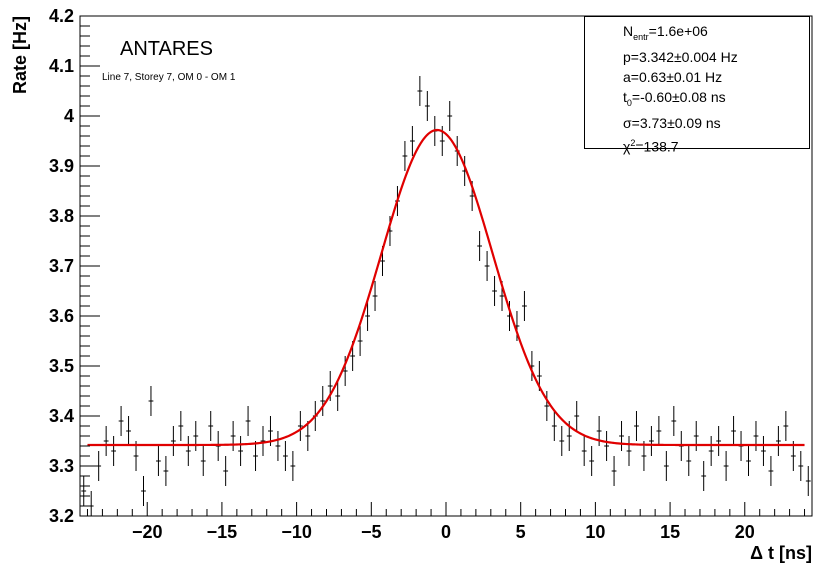 This screenshot has height=566, width=815. What do you see at coordinates (446, 532) in the screenshot?
I see `x-tick-label: 0` at bounding box center [446, 532].